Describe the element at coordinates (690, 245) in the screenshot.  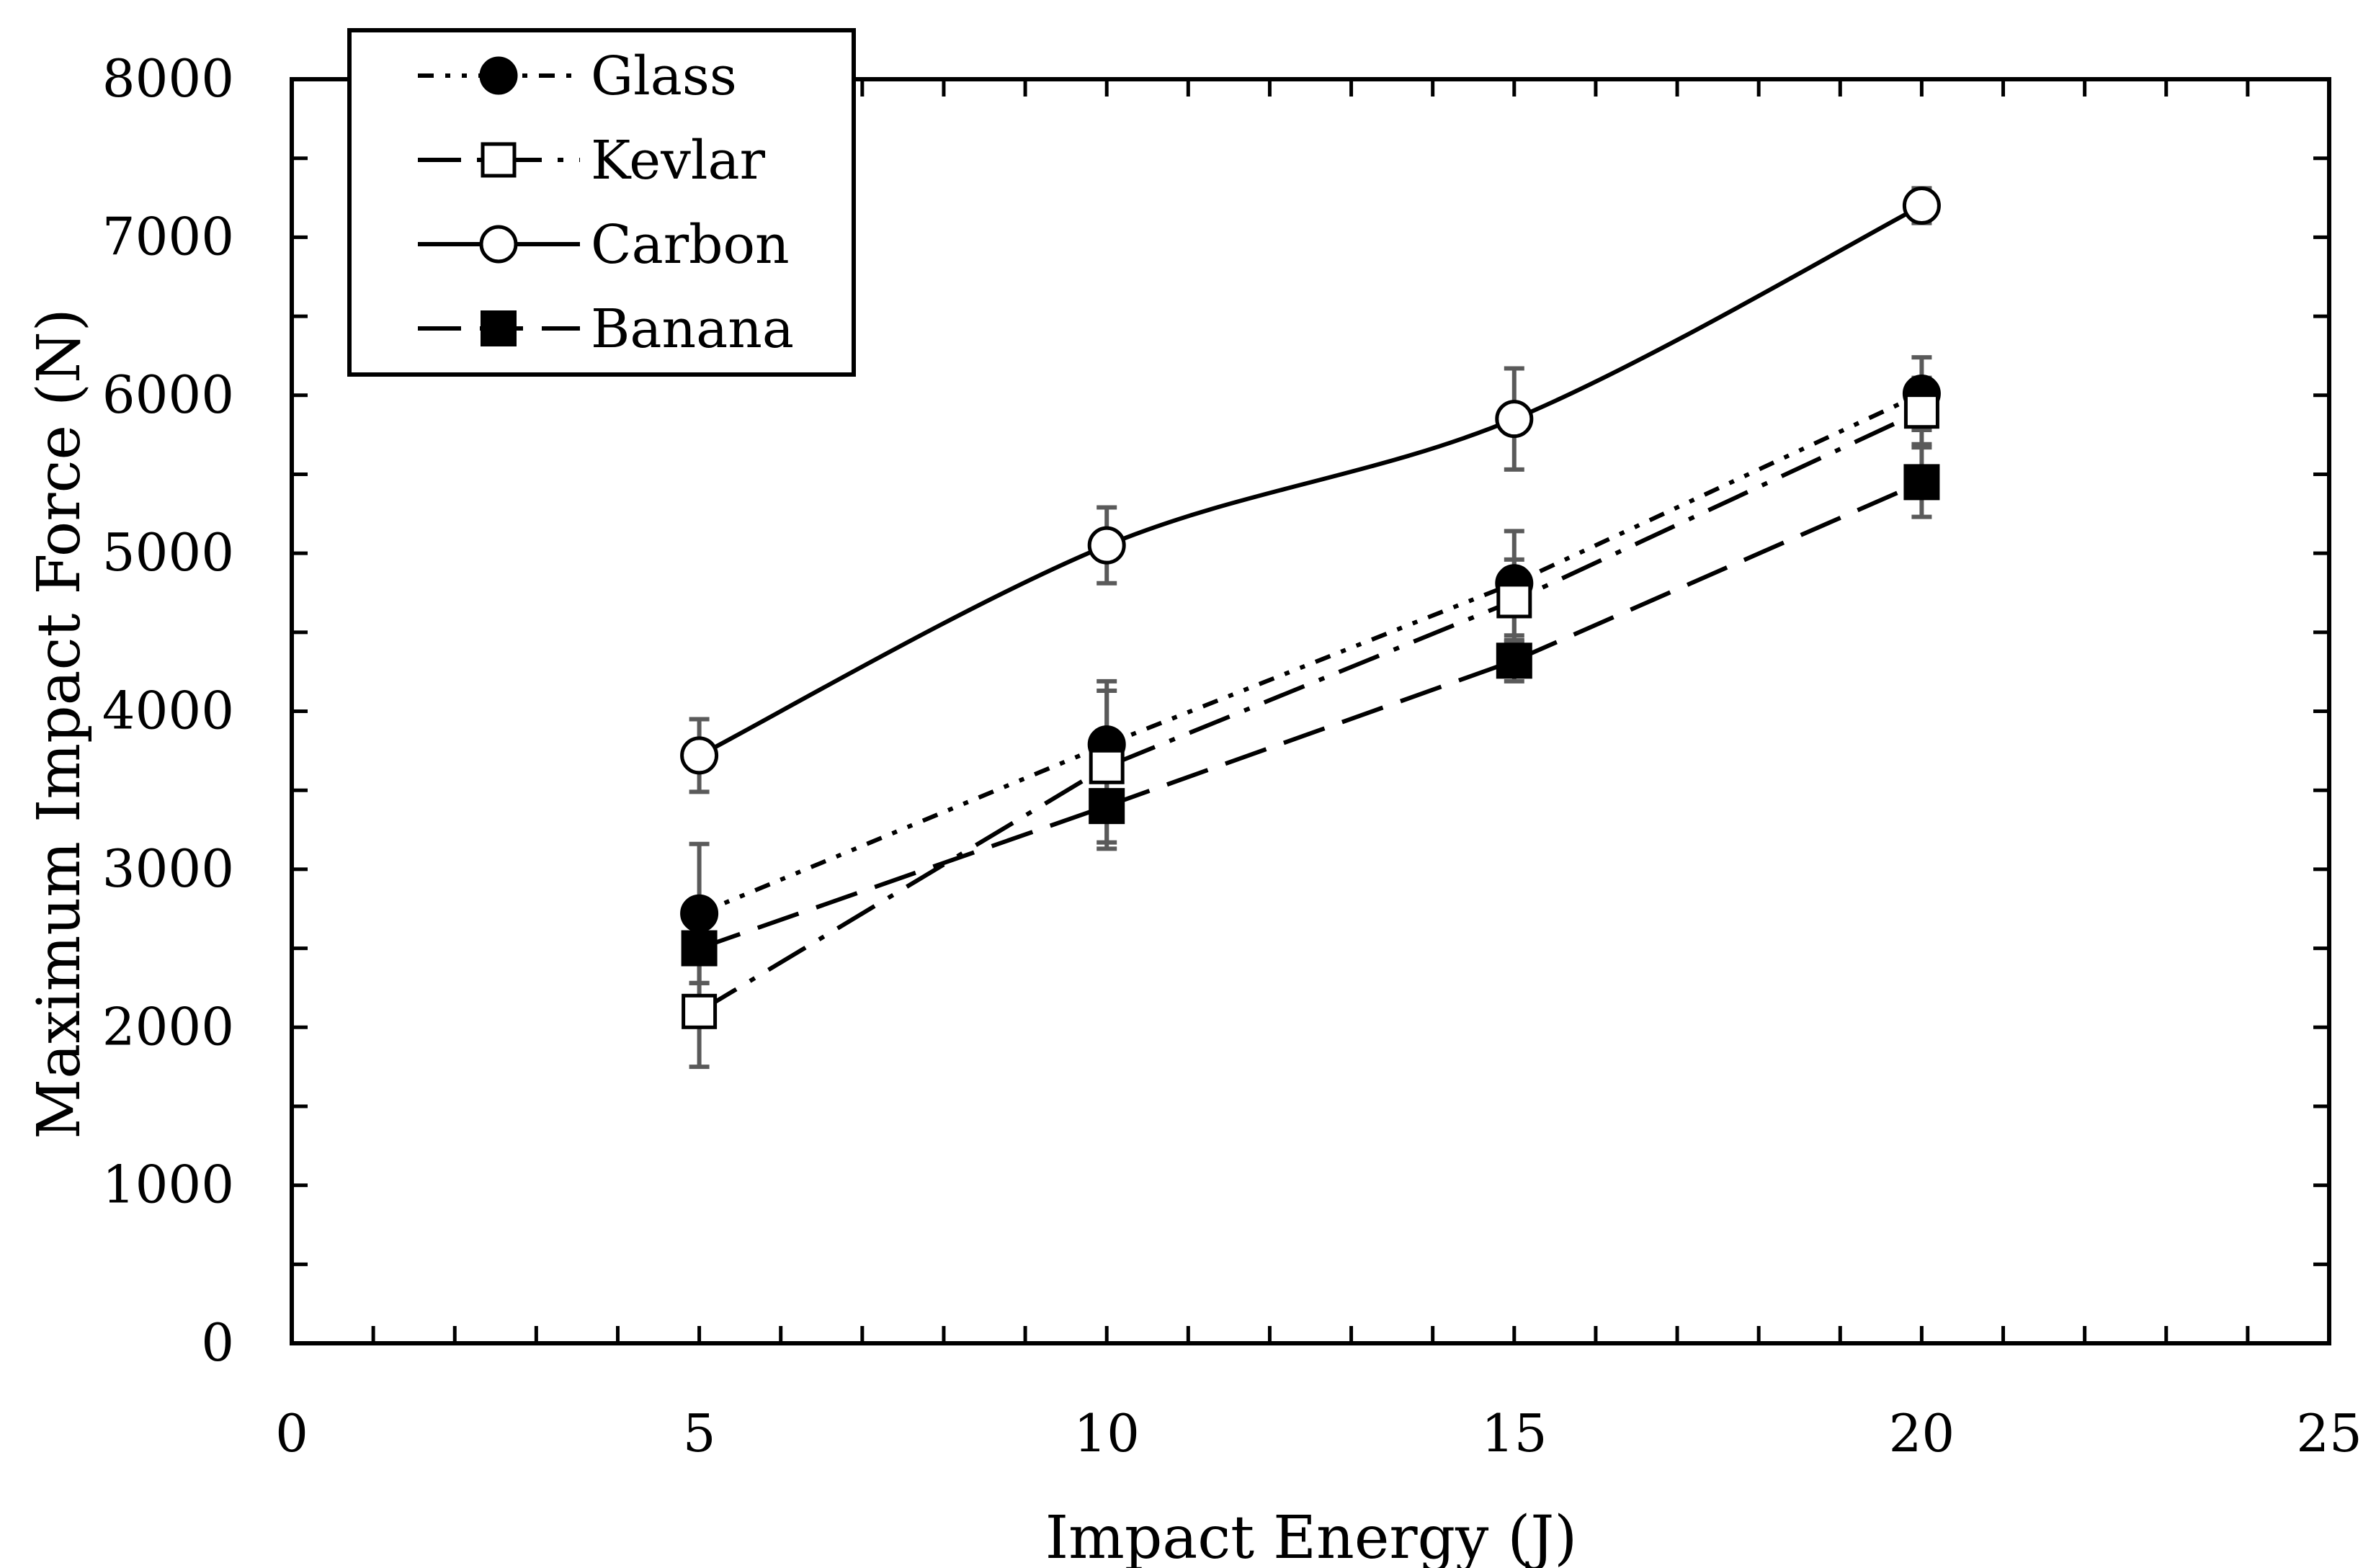
I see `legend-label-carbon: Carbon` at that location.